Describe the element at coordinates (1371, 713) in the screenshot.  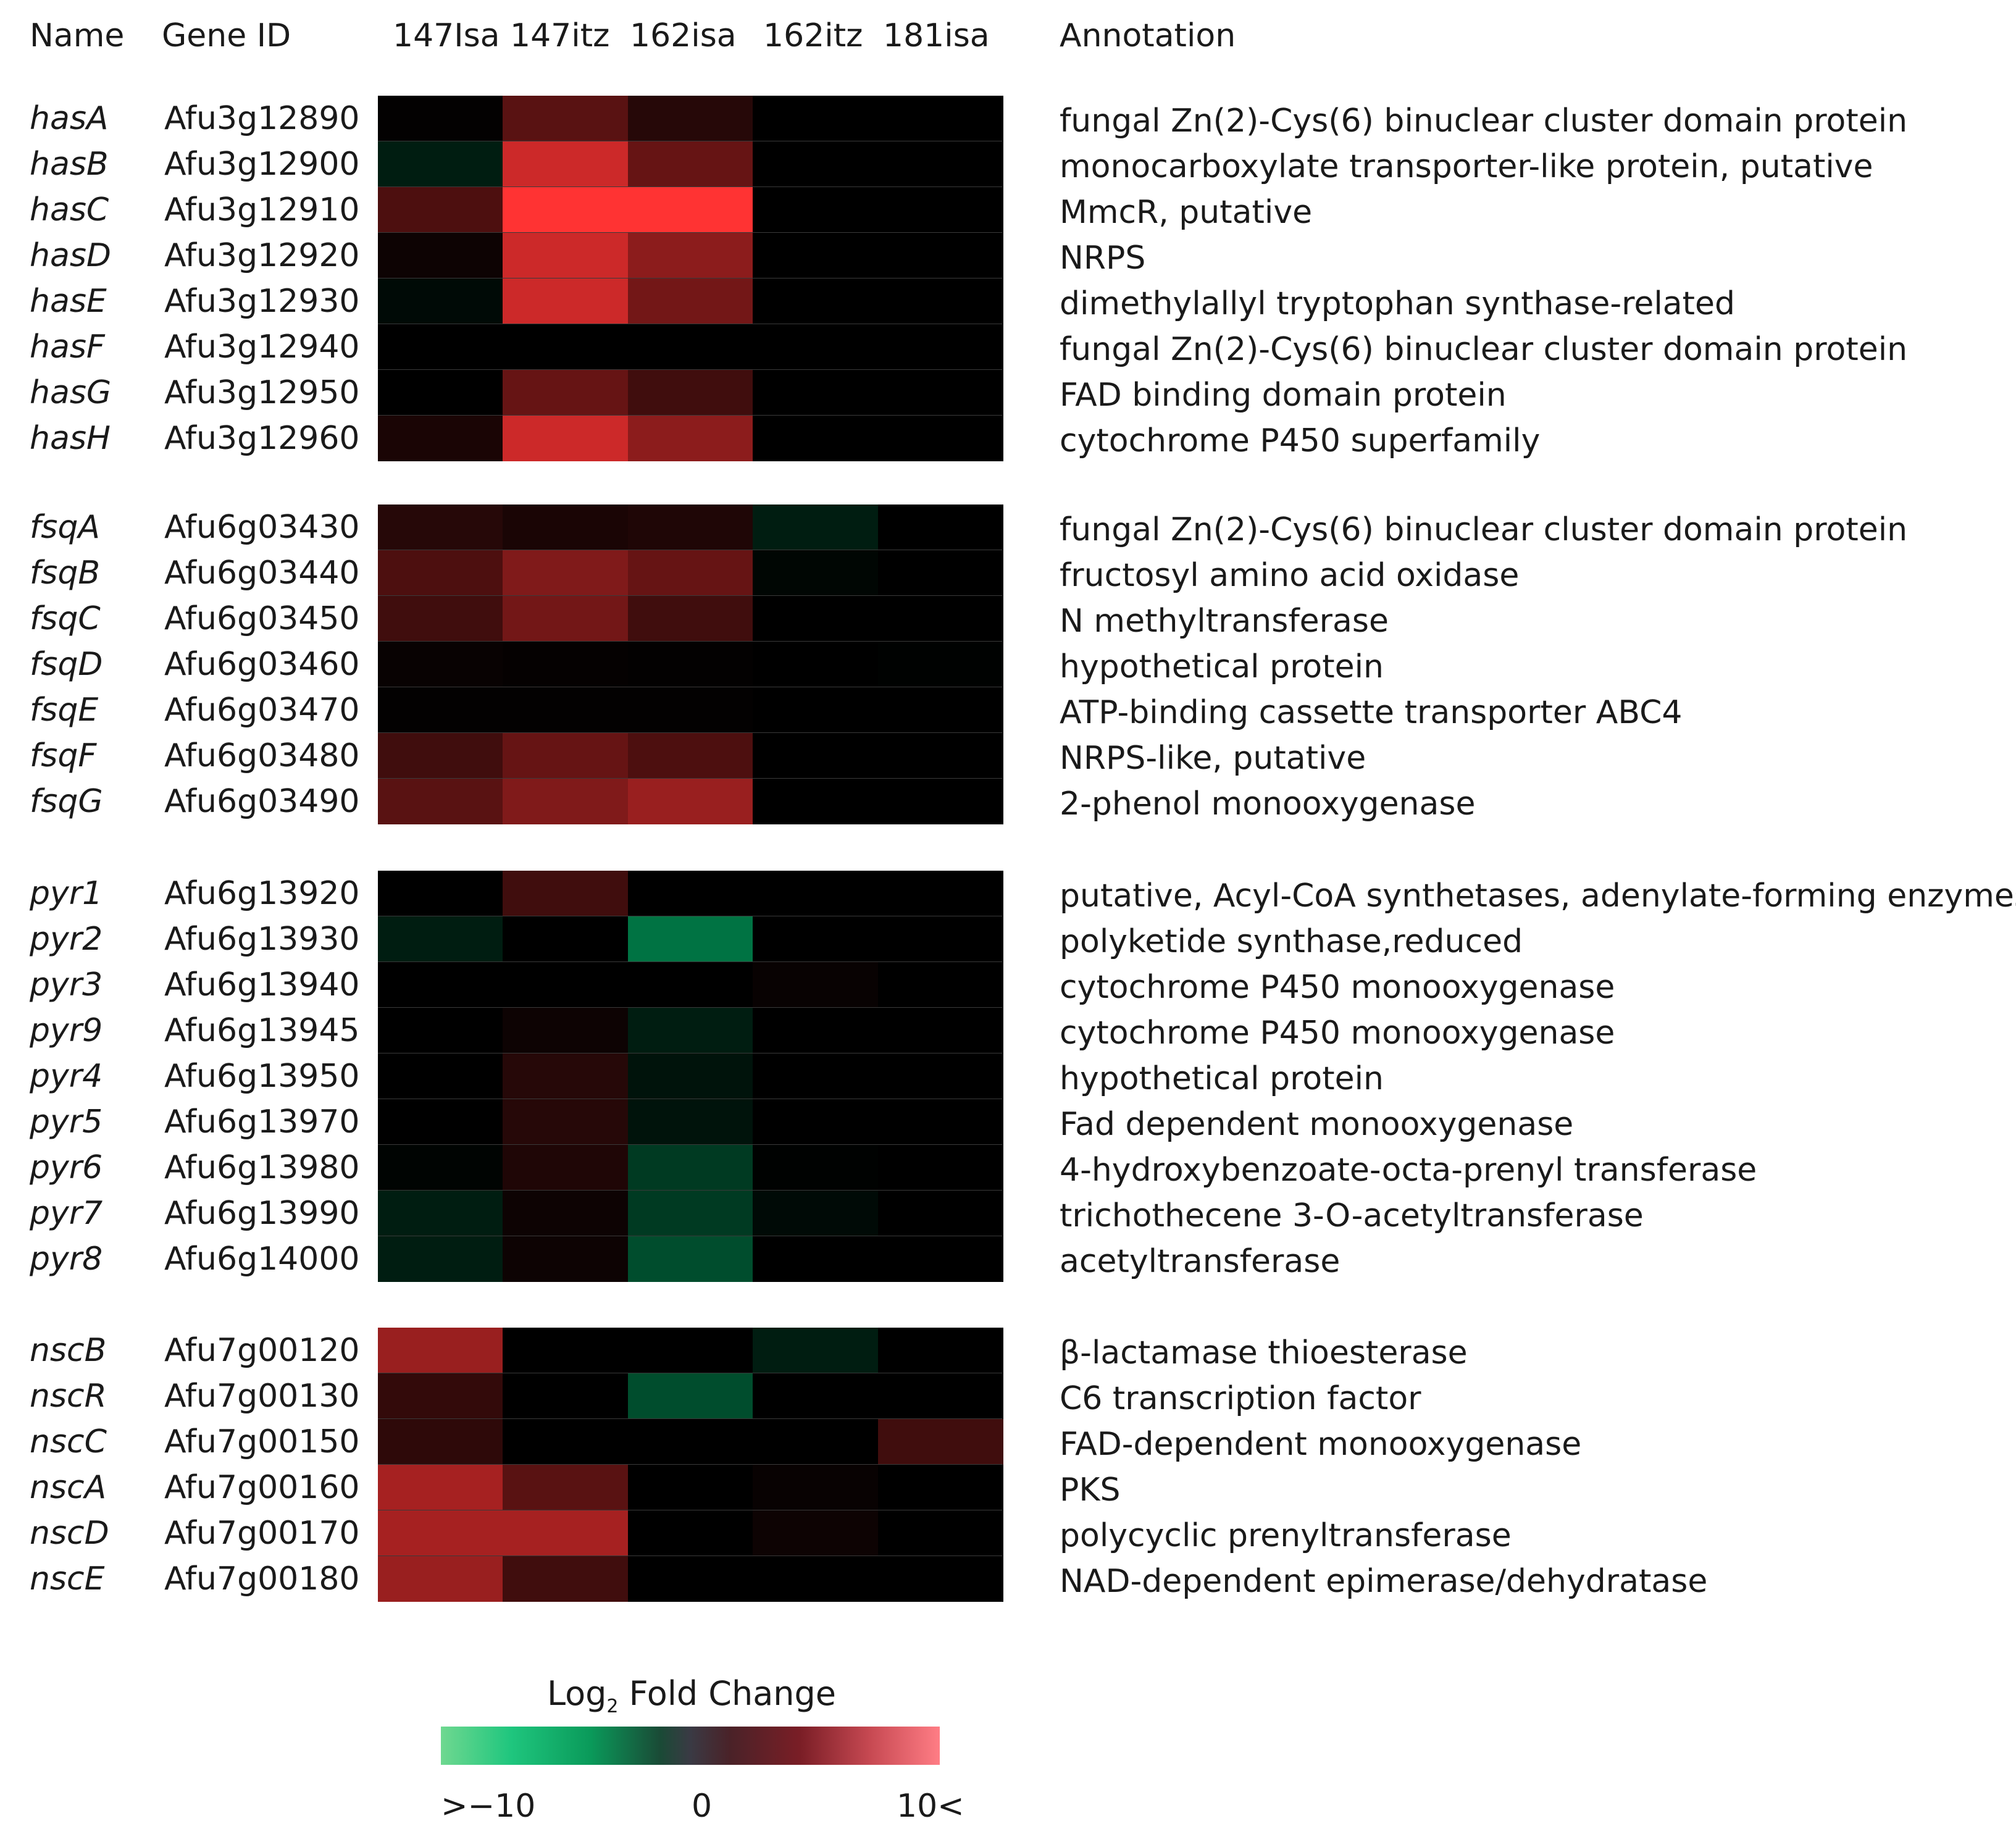
I see `gene-annotation: ATP-binding cassette transporter ABC4` at that location.